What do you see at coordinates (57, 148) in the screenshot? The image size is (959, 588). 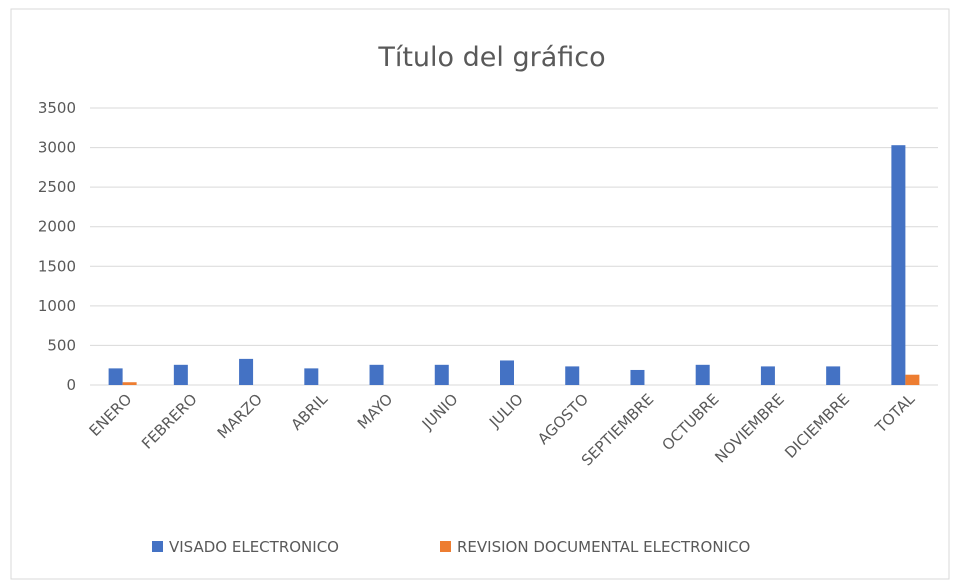 I see `y-tick-label: 3000` at bounding box center [57, 148].